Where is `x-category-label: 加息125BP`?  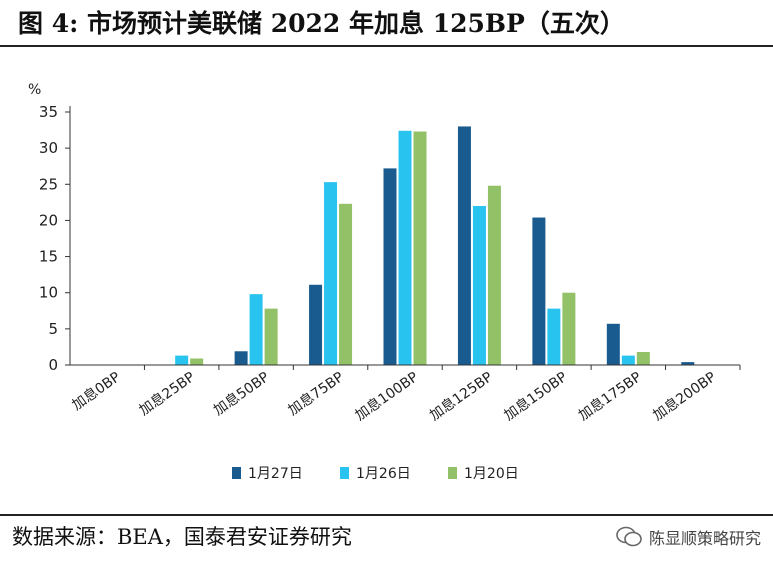
x-category-label: 加息125BP is located at coordinates (460, 396).